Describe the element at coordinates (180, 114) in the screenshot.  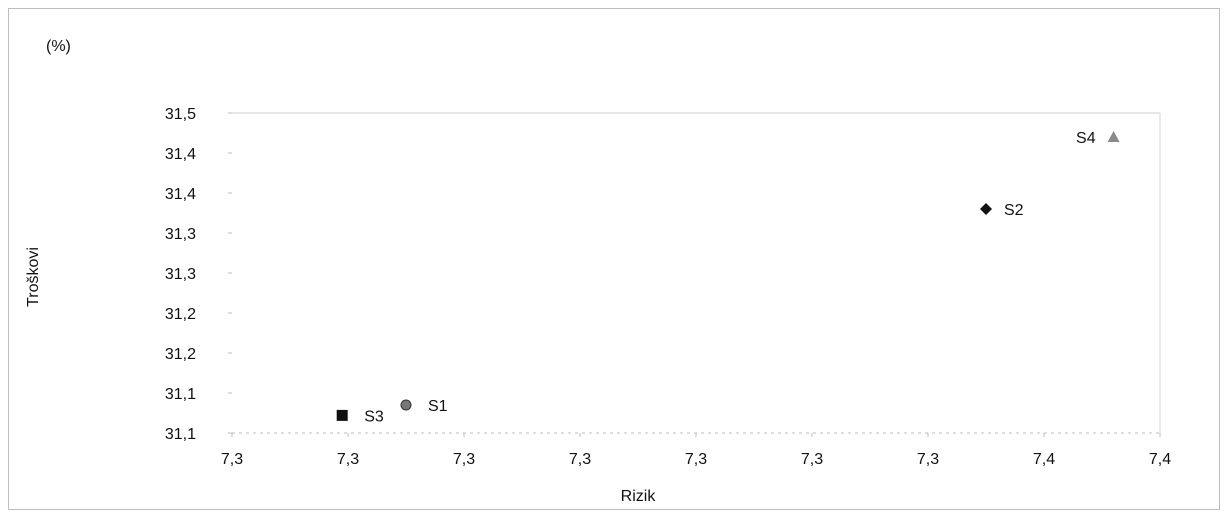
I see `y-tick-label: 31,5` at that location.